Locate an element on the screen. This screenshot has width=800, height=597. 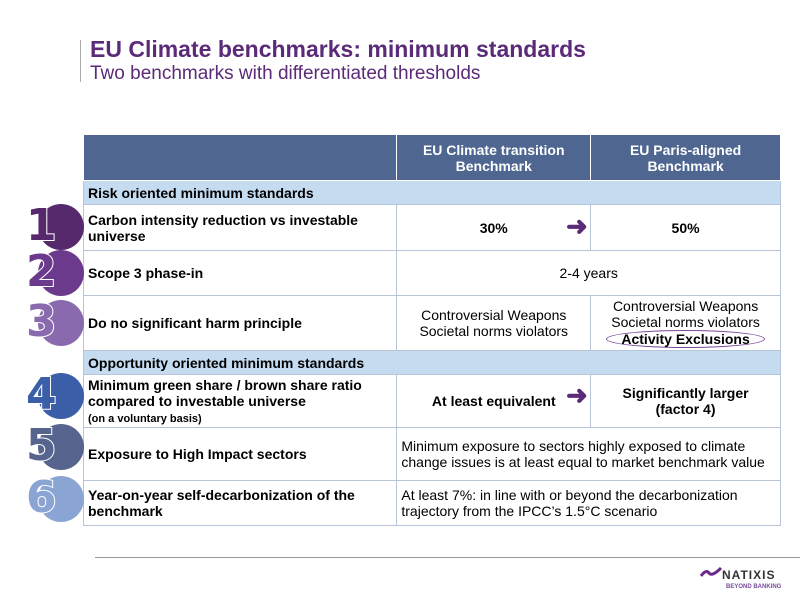
step-number-2: 2 is located at coordinates (54, 271).